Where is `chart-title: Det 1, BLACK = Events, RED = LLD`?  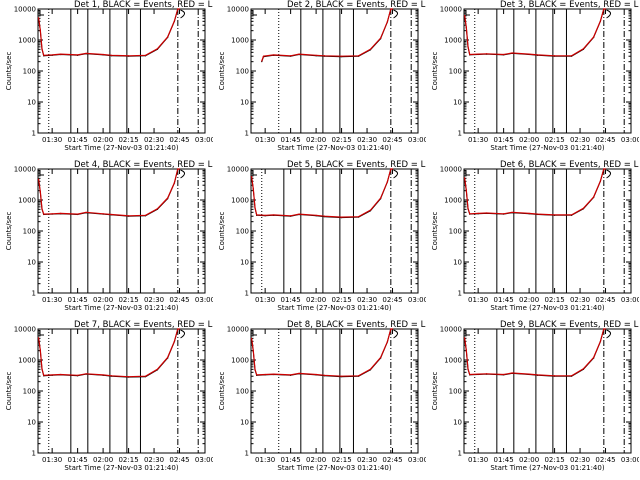 chart-title: Det 1, BLACK = Events, RED = LLD is located at coordinates (143, 5).